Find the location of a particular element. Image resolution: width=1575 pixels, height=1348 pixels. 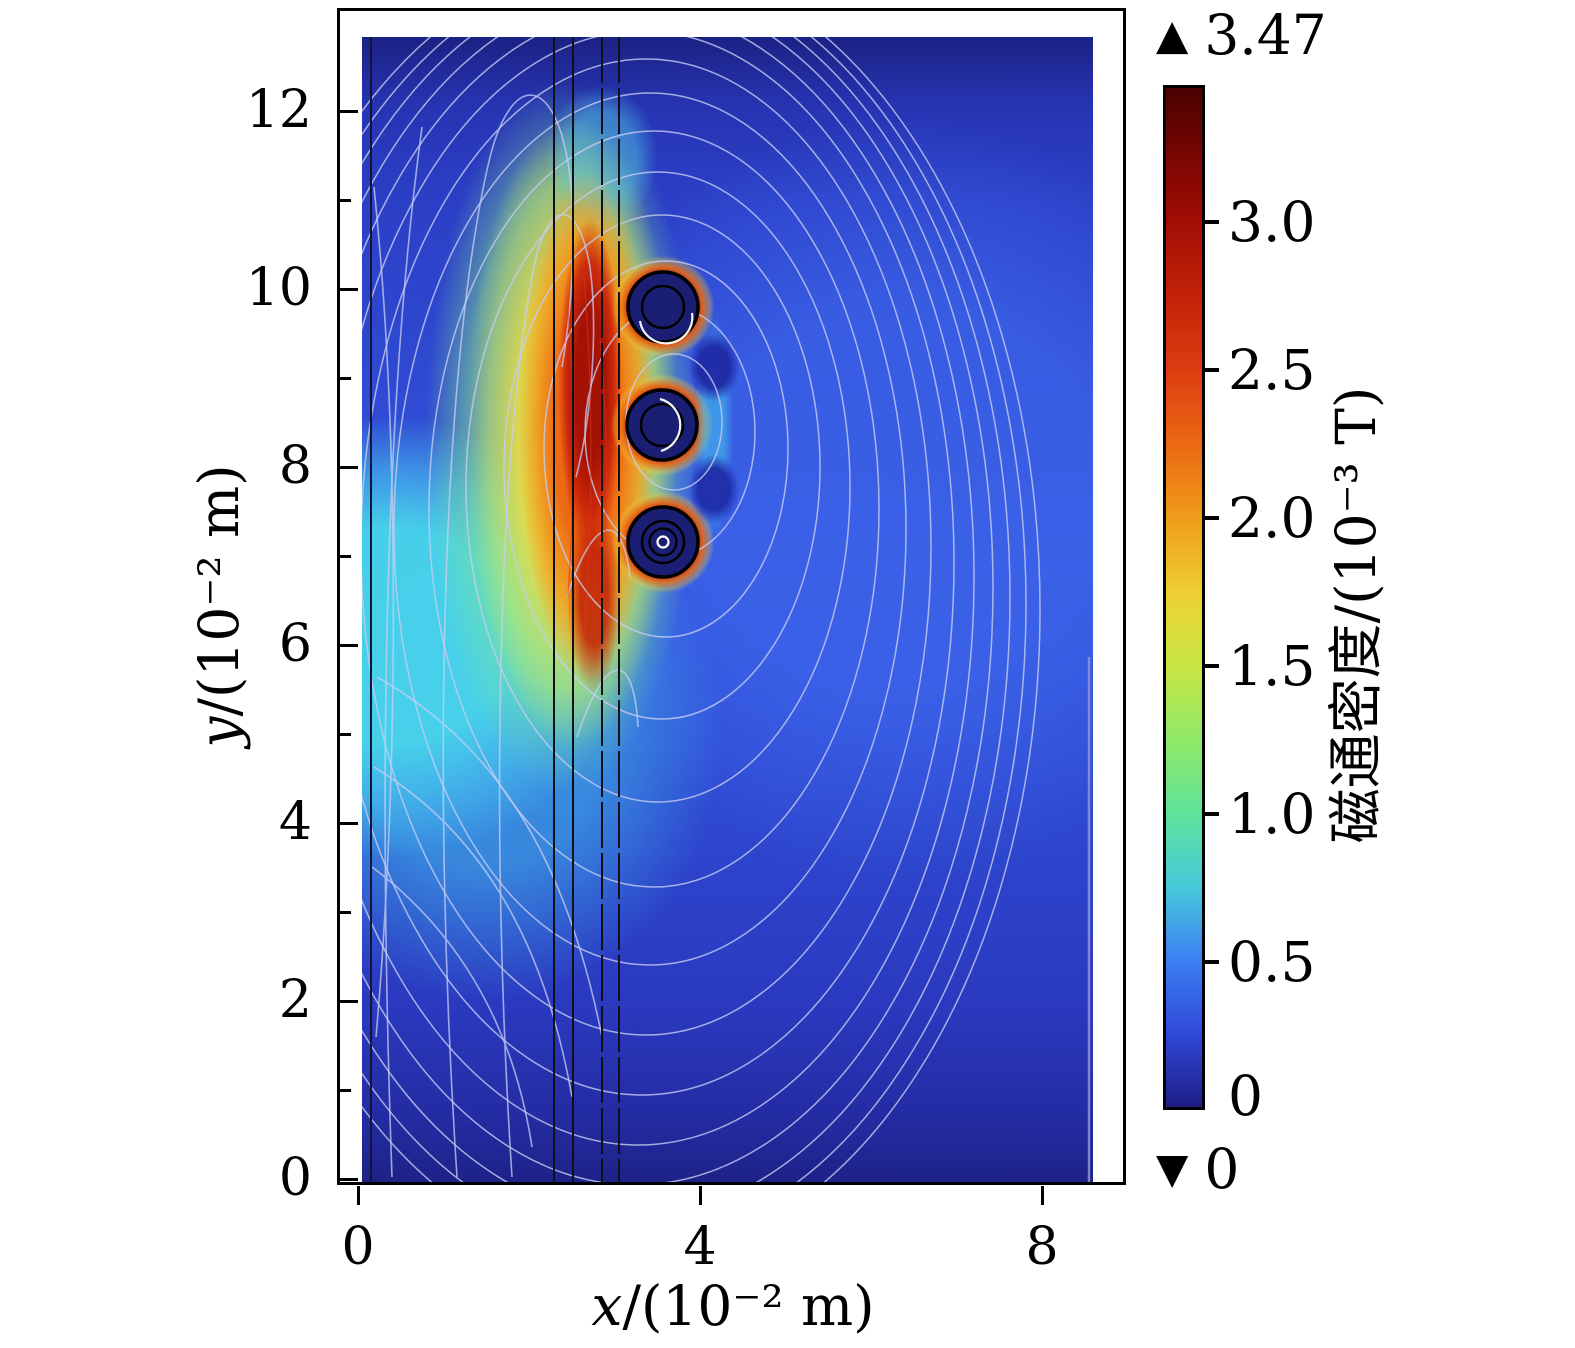

x-tick-label: 8 is located at coordinates (1042, 1247).